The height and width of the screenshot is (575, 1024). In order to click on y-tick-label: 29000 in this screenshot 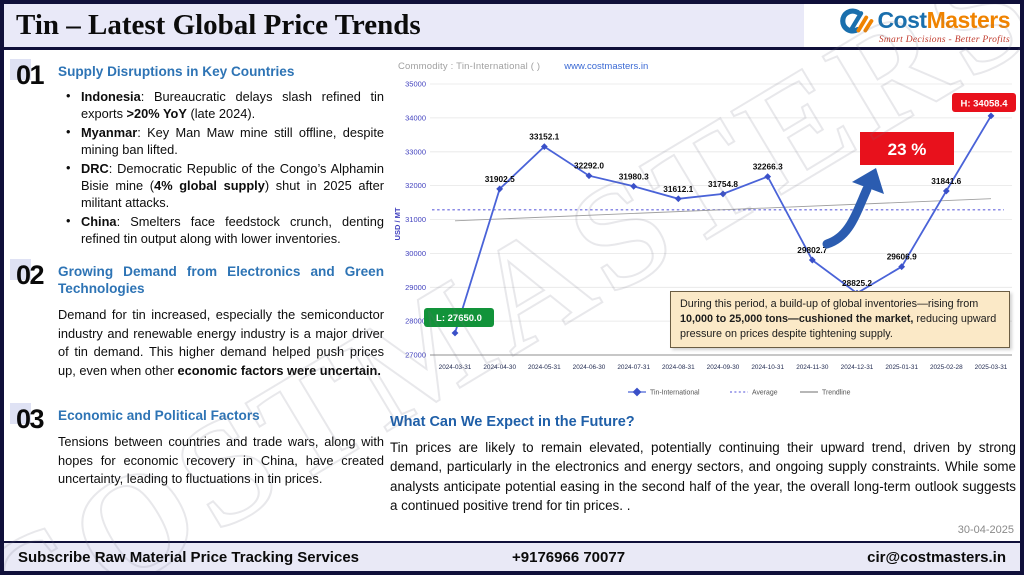, I will do `click(415, 287)`.